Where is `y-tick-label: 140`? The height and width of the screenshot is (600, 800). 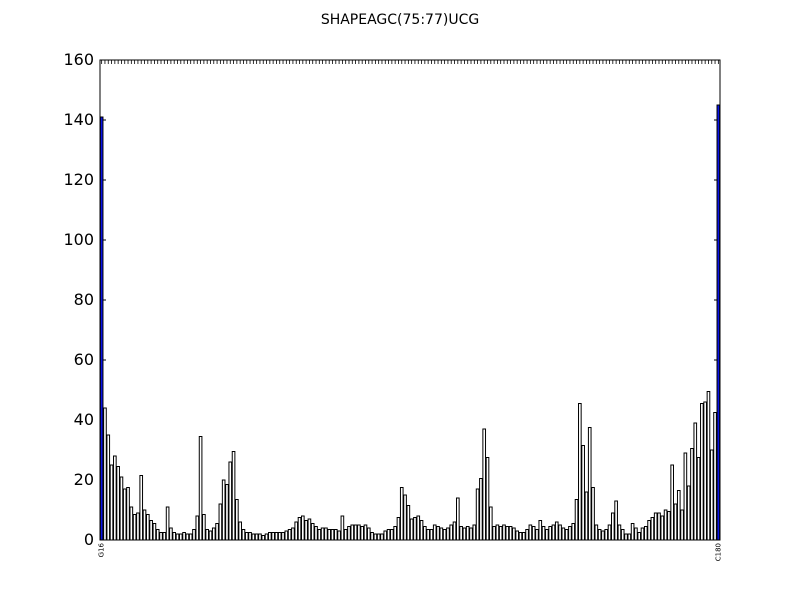
y-tick-label: 140 is located at coordinates (78, 119).